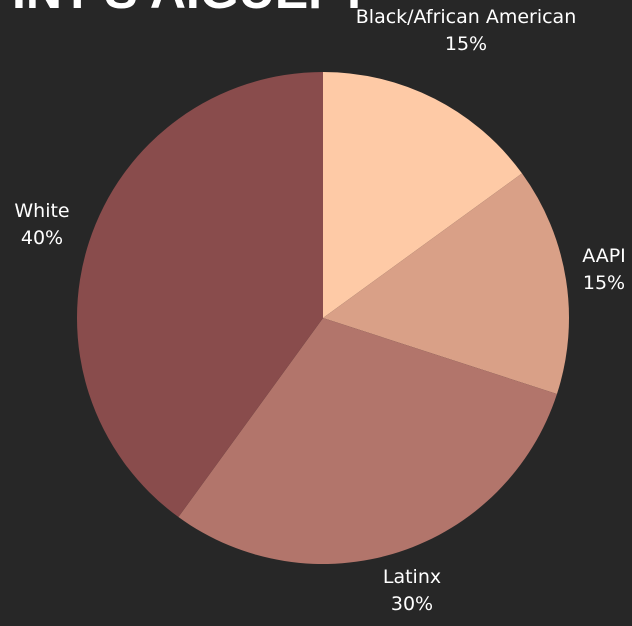 The image size is (632, 626). What do you see at coordinates (604, 256) in the screenshot?
I see `slice-category-aapi: AAPI` at bounding box center [604, 256].